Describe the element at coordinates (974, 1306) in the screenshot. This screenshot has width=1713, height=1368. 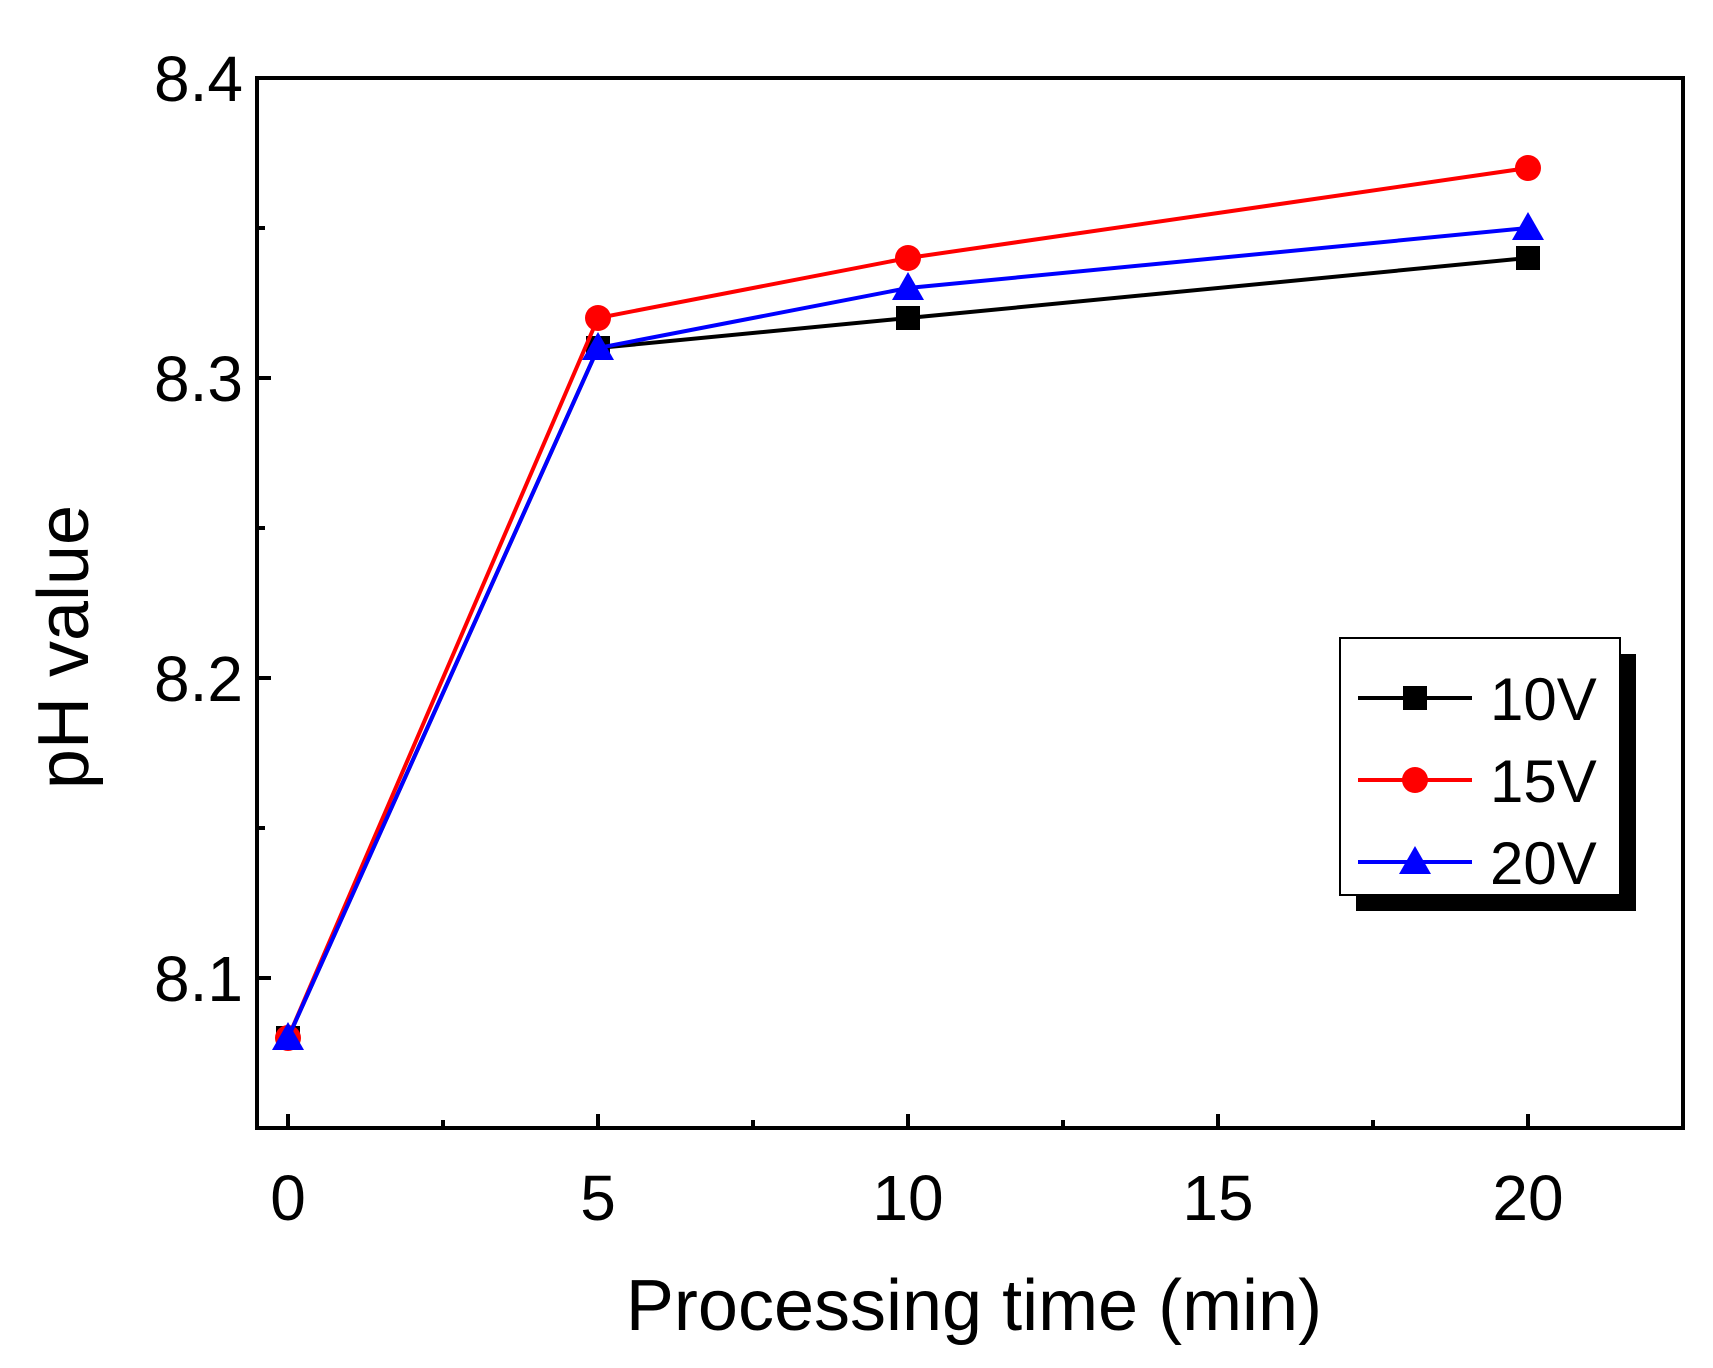
I see `x-axis-title: Processing time (min)` at that location.